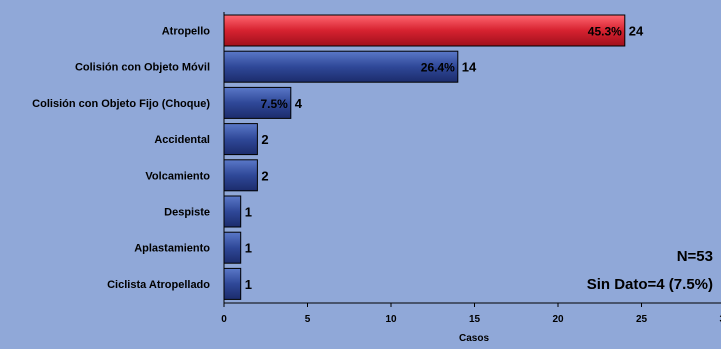  I want to click on category-label: Aplastamiento, so click(172, 249).